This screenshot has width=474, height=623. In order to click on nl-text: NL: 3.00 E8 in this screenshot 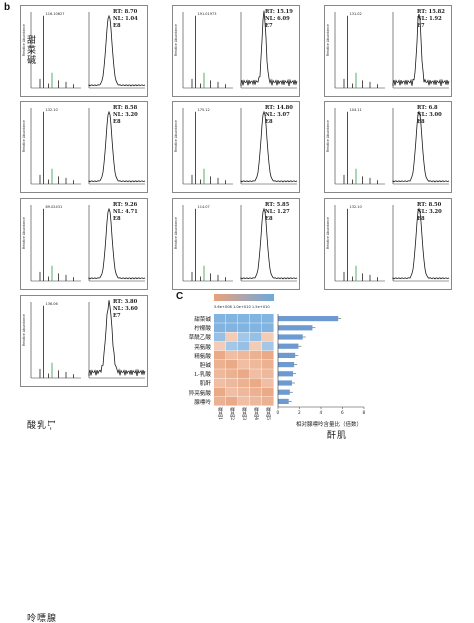, I will do `click(429, 118)`.